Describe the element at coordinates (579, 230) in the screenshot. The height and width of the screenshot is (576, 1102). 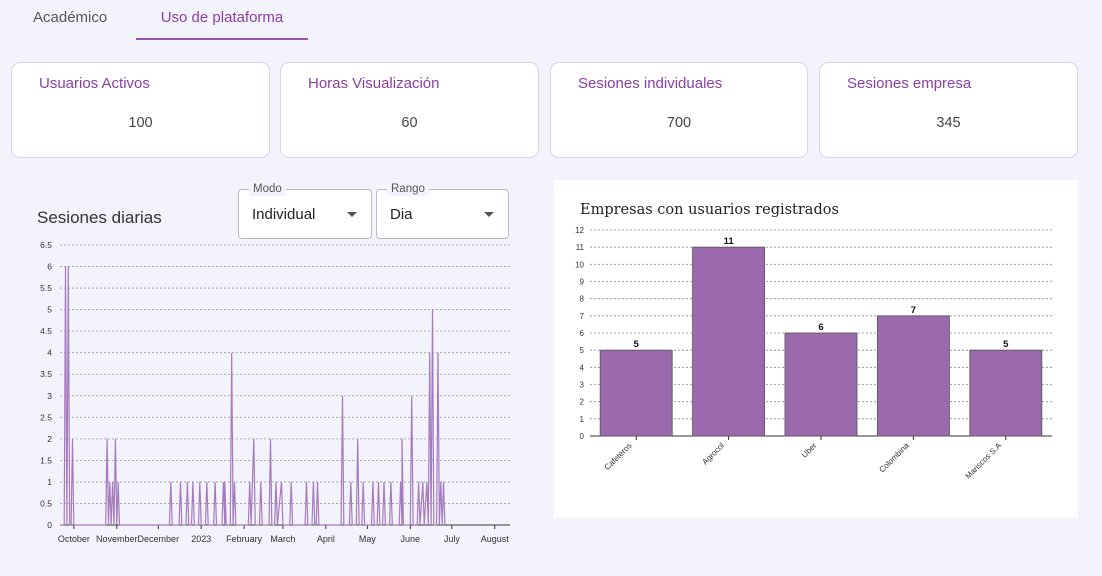
I see `y-tick-label: 12` at that location.